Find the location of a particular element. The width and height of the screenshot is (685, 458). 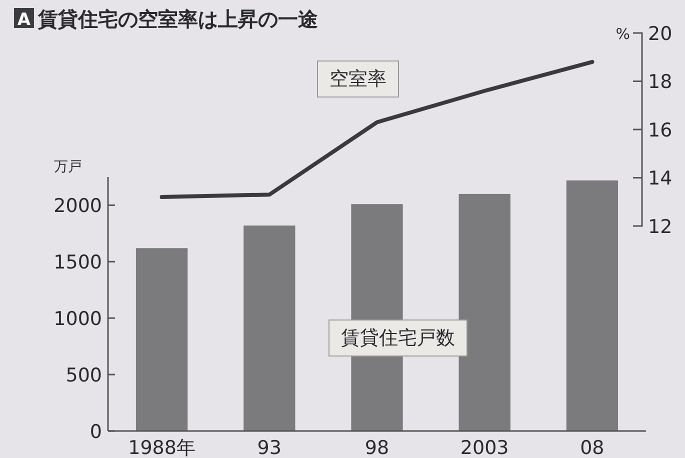

y2-tick-label: 16 is located at coordinates (660, 130).